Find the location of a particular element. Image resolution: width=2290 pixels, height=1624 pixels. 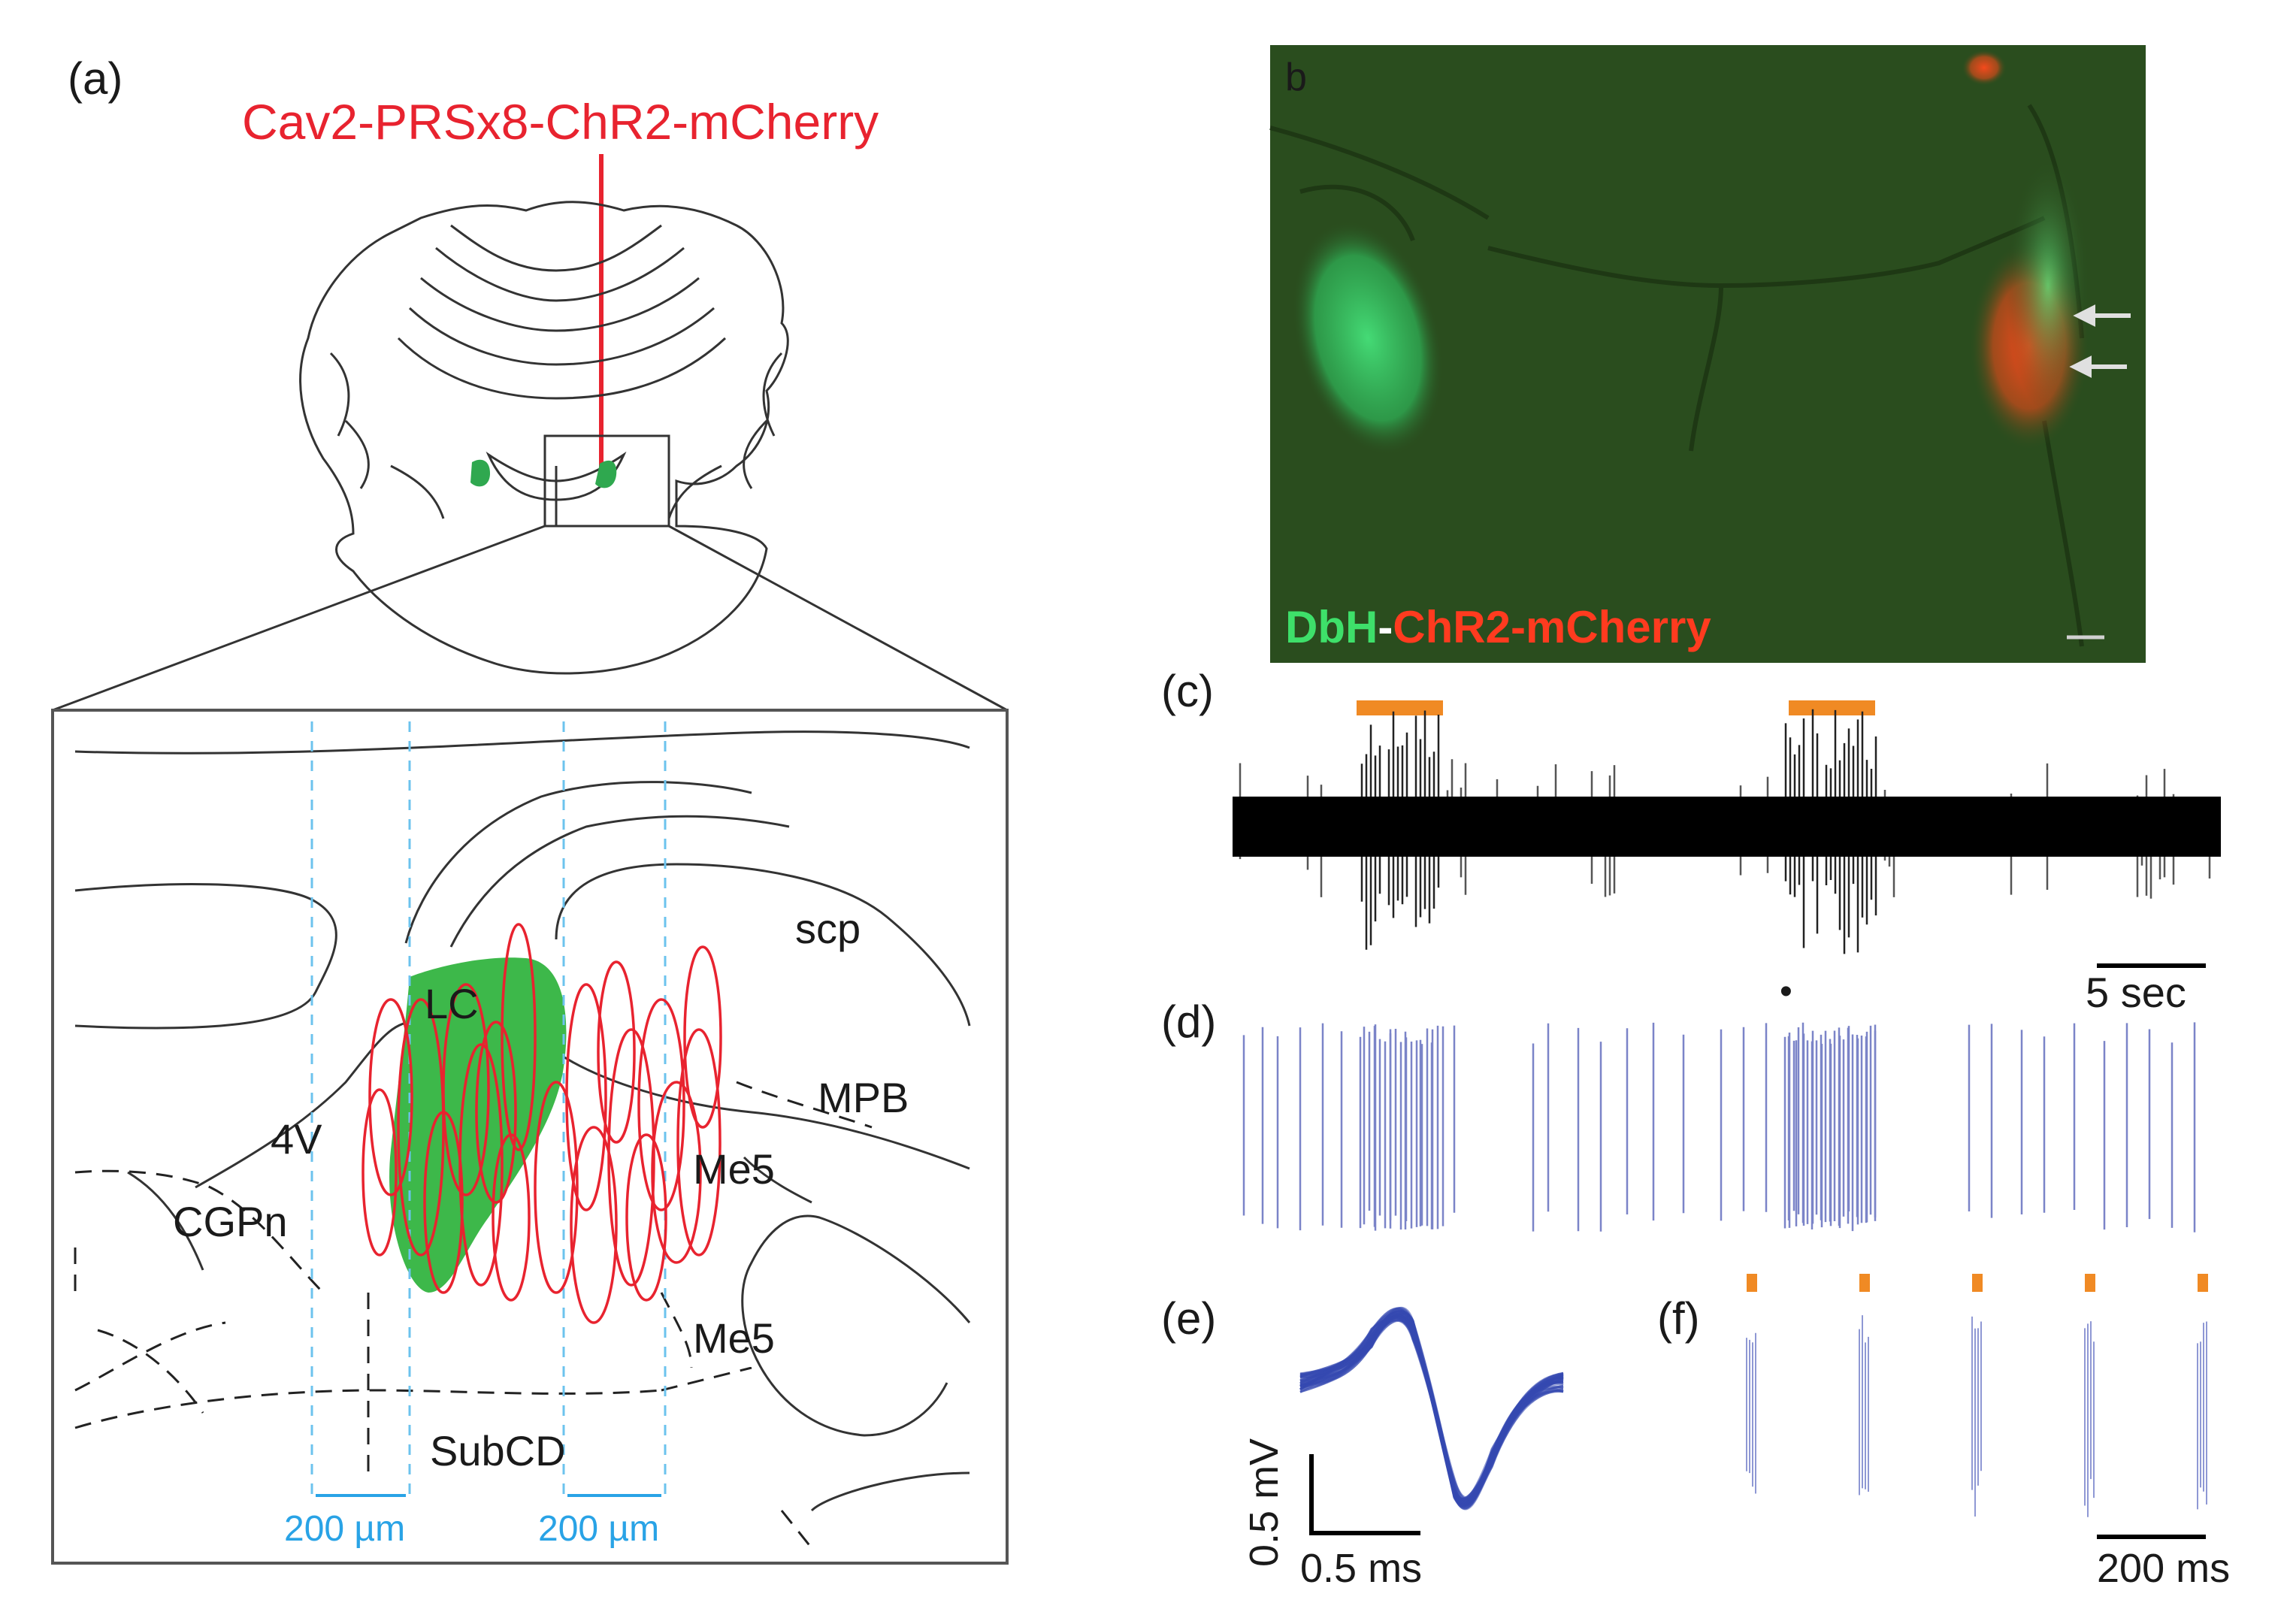

brain-section-outline is located at coordinates (544, 438).